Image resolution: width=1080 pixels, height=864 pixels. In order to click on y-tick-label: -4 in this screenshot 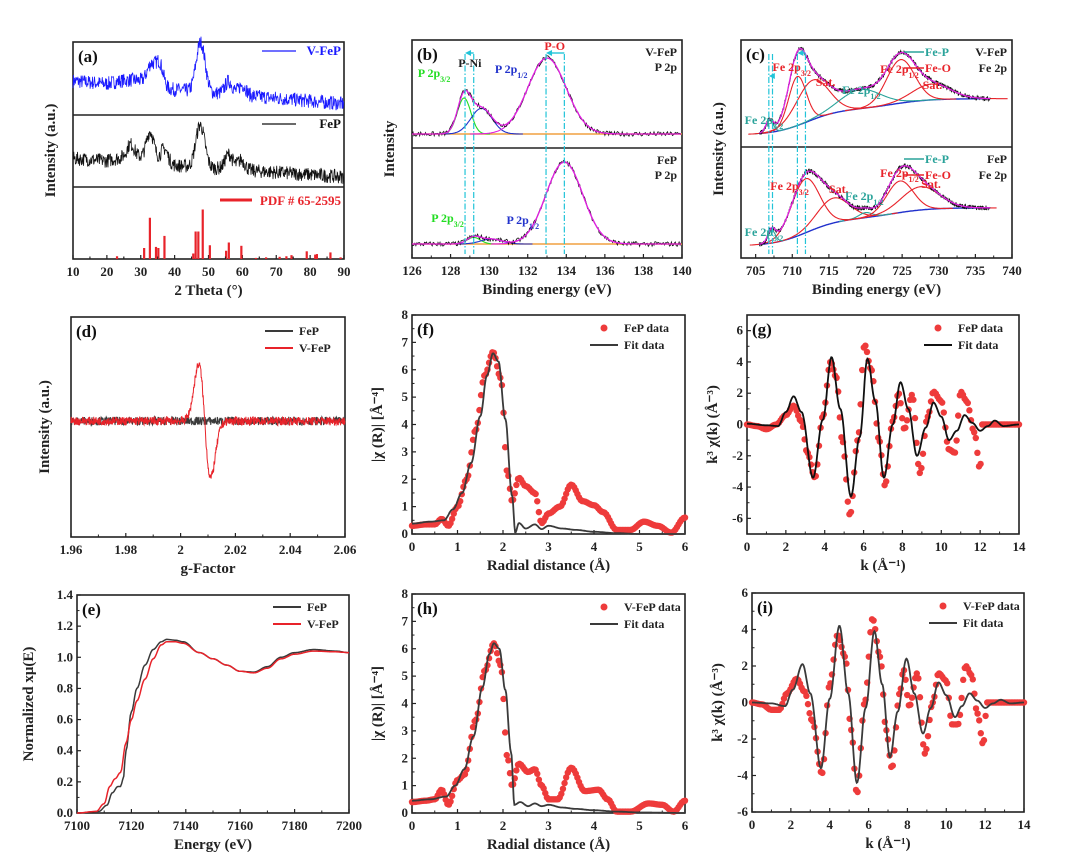, I will do `click(742, 775)`.